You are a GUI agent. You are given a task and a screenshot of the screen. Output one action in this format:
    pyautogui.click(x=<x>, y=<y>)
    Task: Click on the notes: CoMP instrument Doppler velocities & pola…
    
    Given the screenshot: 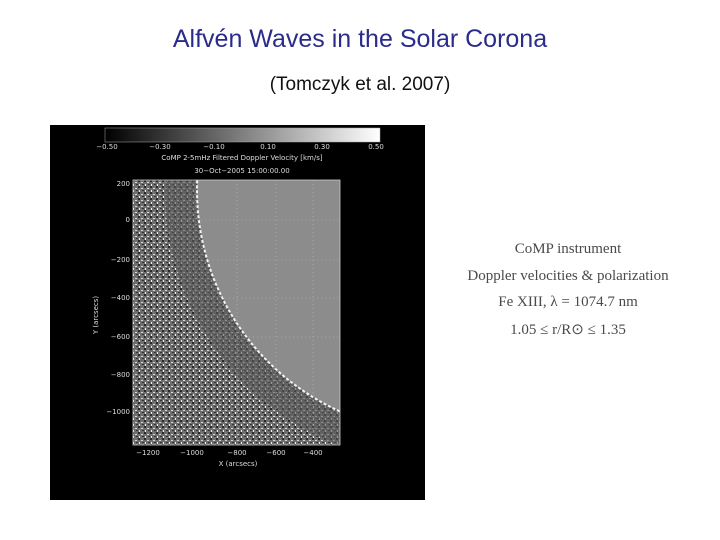 What is the action you would take?
    pyautogui.click(x=568, y=289)
    